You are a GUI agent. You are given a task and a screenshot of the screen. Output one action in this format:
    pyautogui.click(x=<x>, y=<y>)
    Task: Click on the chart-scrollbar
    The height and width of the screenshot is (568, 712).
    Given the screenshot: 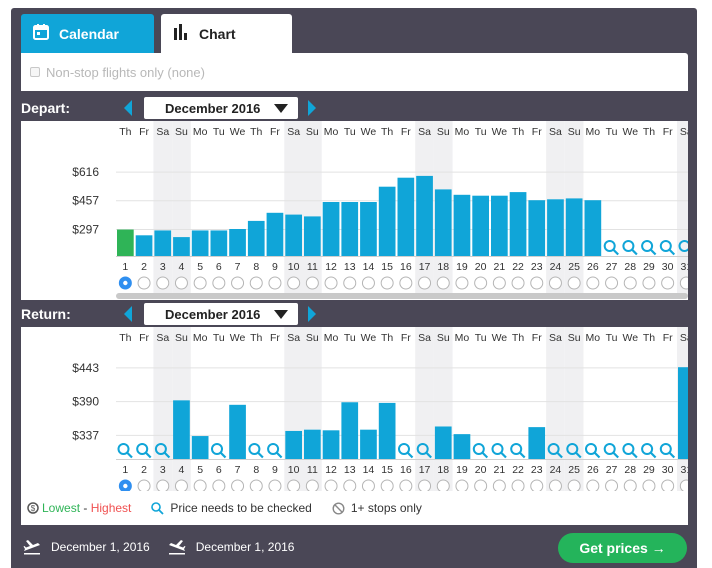 What is the action you would take?
    pyautogui.click(x=402, y=296)
    